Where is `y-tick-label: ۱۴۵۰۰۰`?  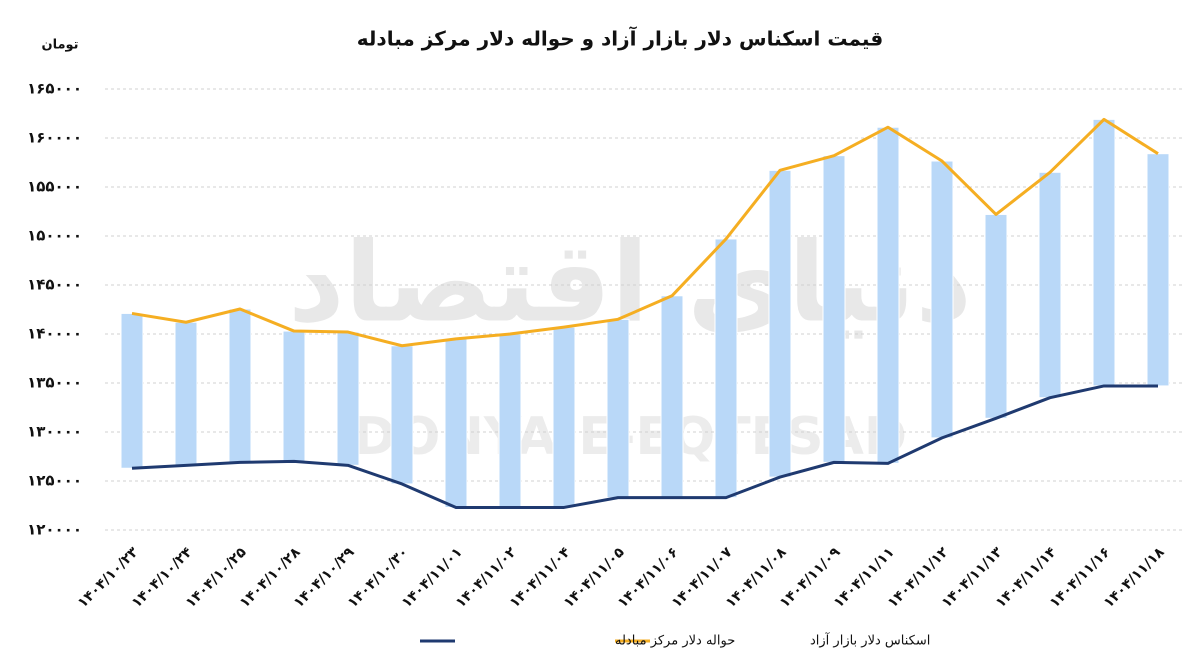
y-tick-label: ۱۴۵۰۰۰ is located at coordinates (54, 285).